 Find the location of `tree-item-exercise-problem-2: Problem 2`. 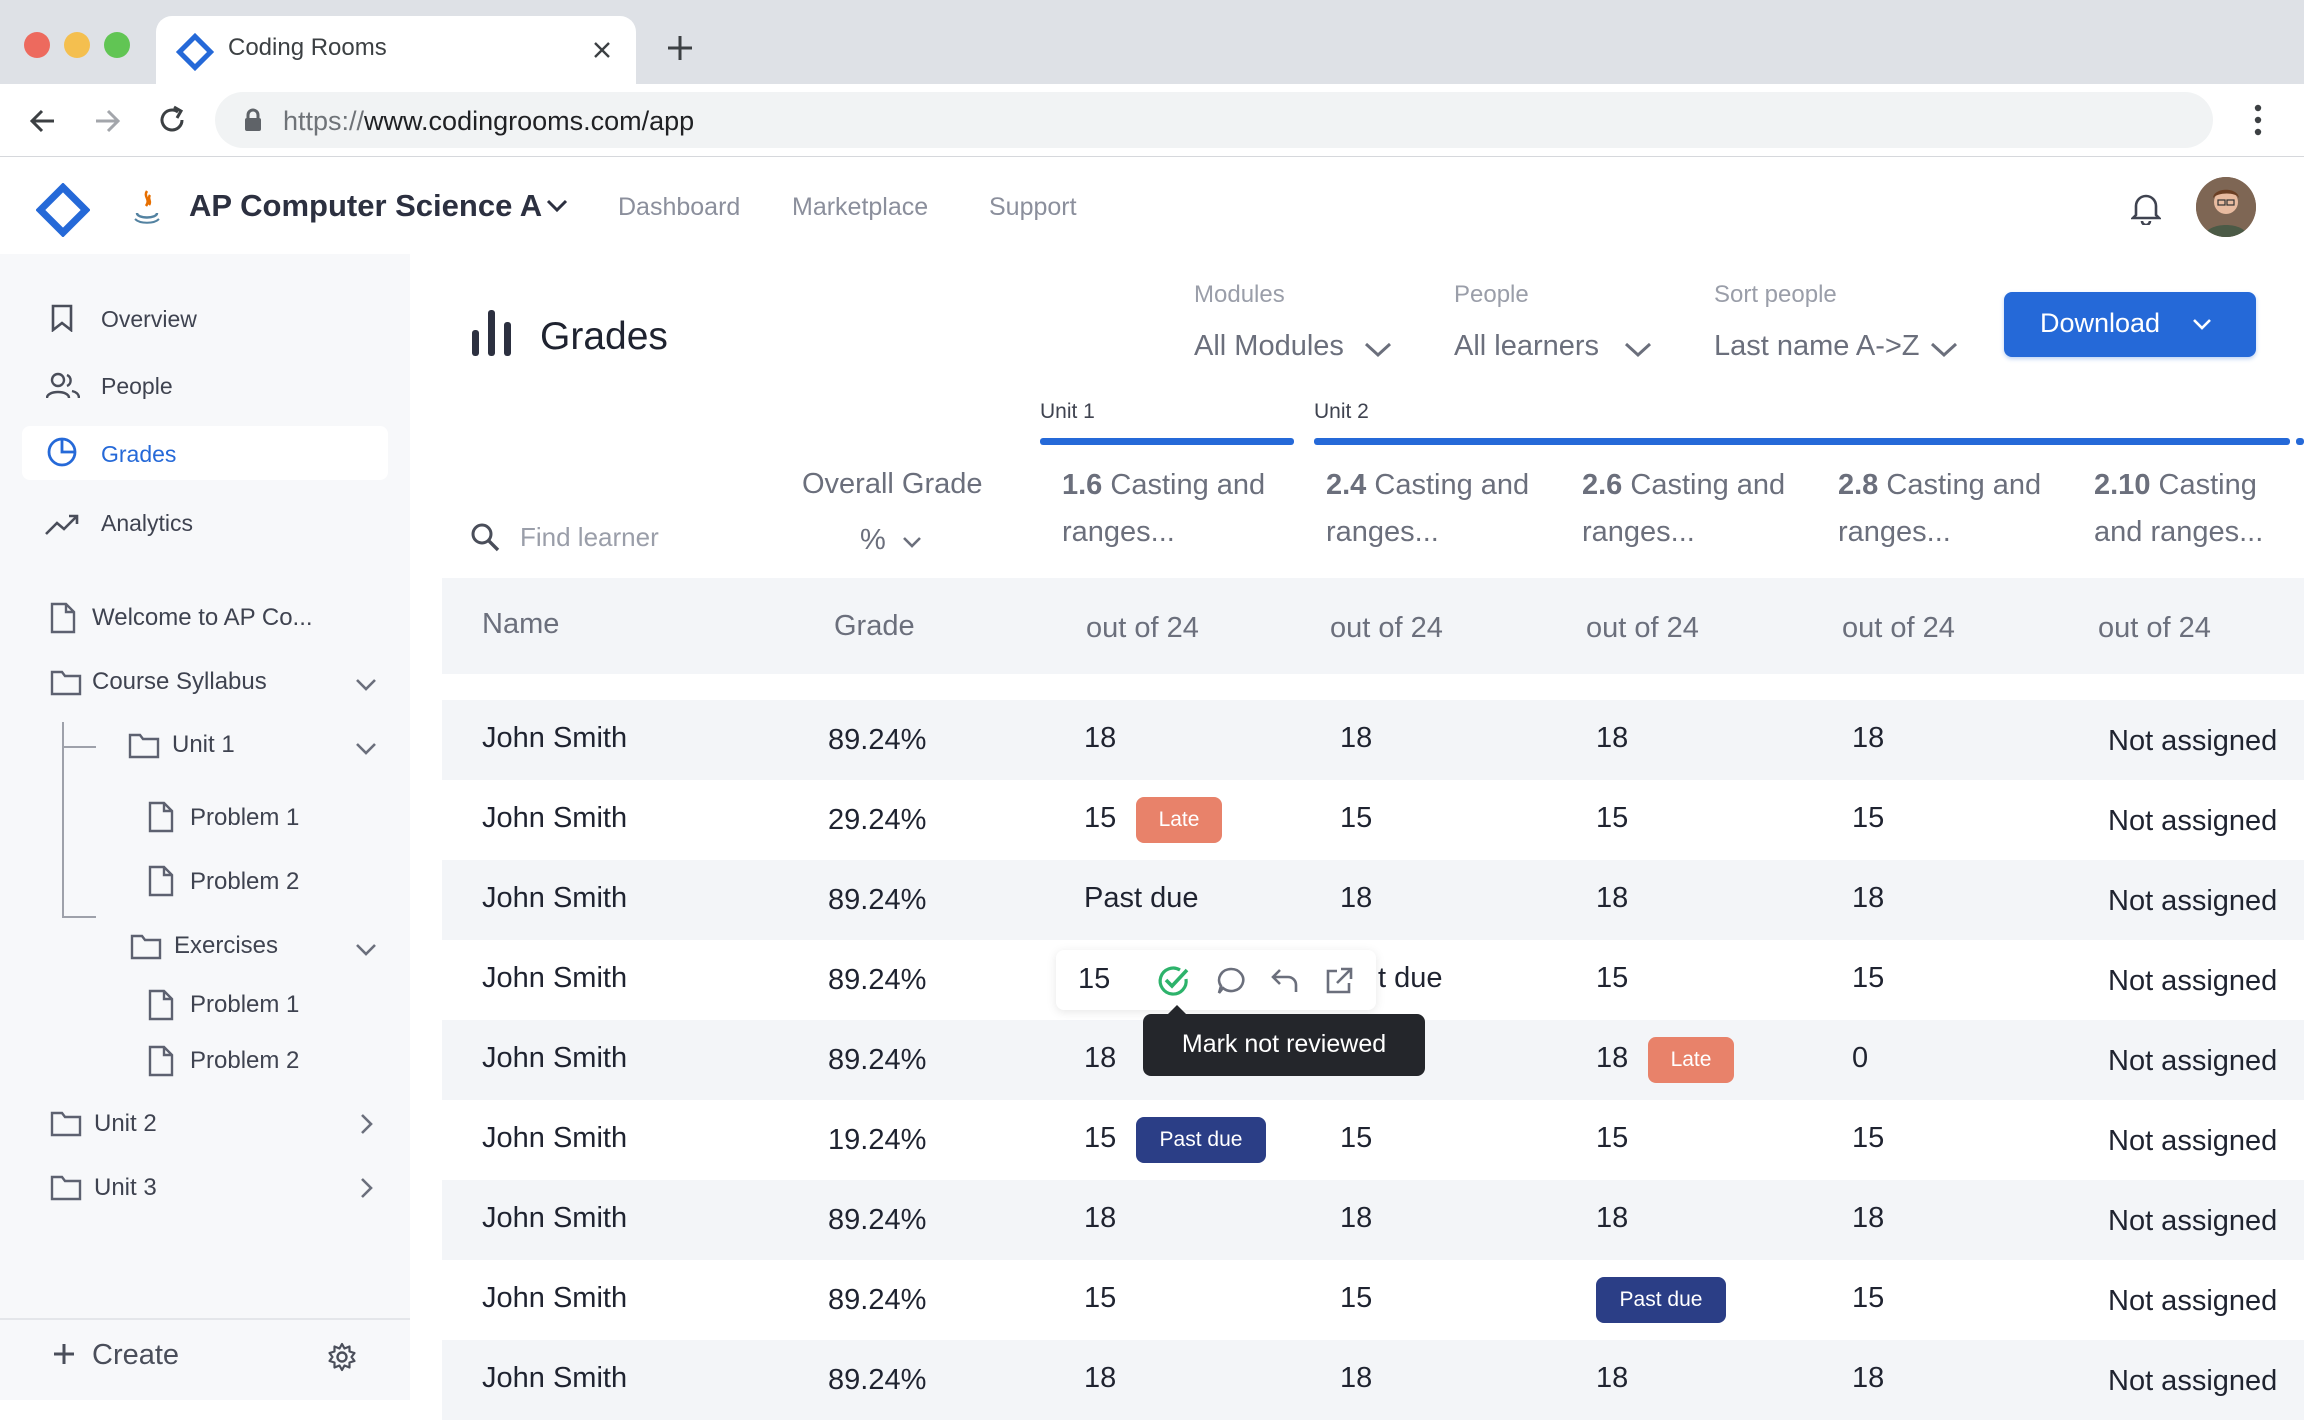

tree-item-exercise-problem-2: Problem 2 is located at coordinates (245, 1060).